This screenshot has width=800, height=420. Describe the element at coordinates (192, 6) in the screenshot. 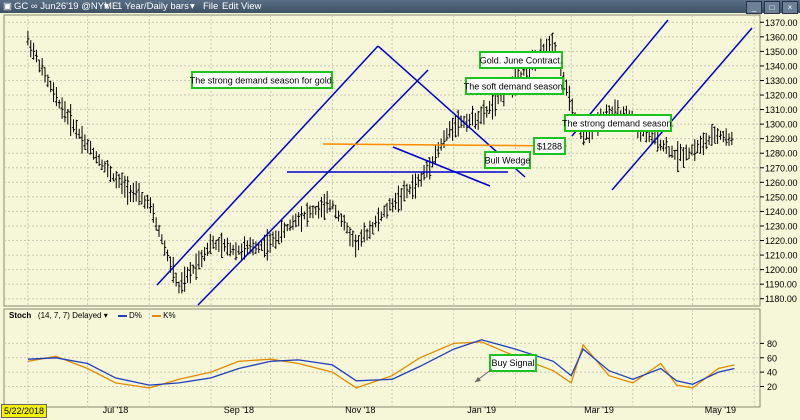

I see `period-dropdown-icon: ▾` at that location.